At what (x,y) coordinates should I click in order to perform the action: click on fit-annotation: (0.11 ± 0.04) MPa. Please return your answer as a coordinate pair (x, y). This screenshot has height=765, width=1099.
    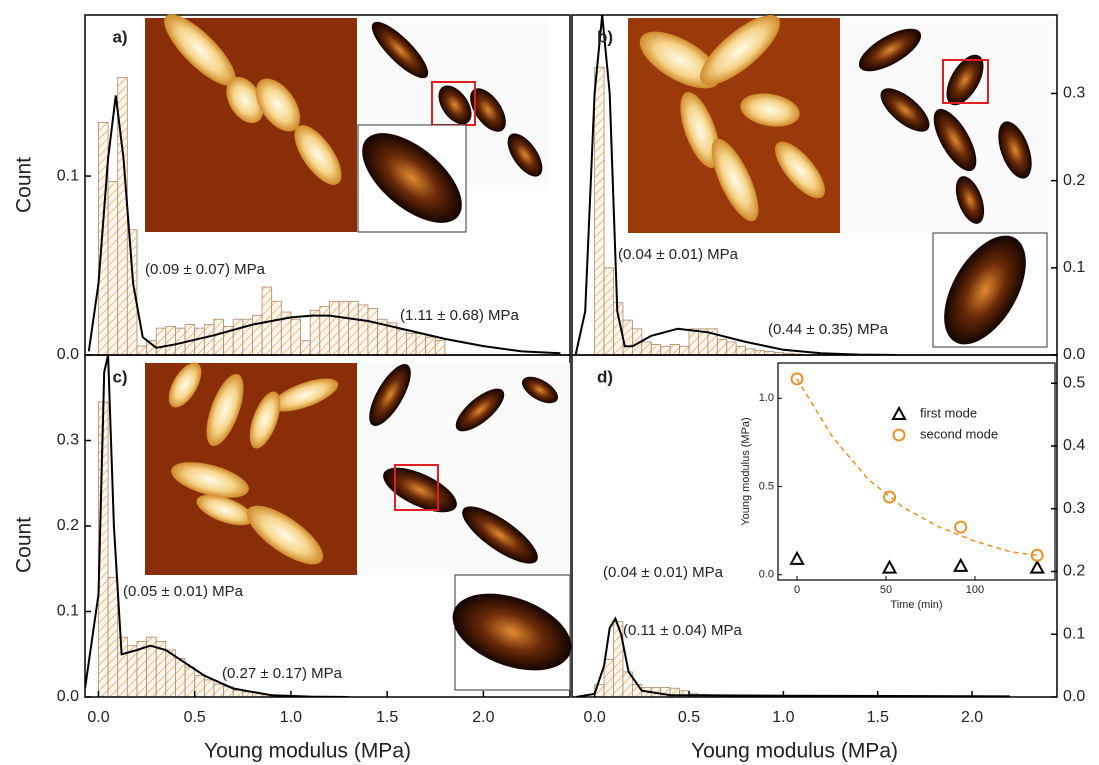
    Looking at the image, I should click on (683, 630).